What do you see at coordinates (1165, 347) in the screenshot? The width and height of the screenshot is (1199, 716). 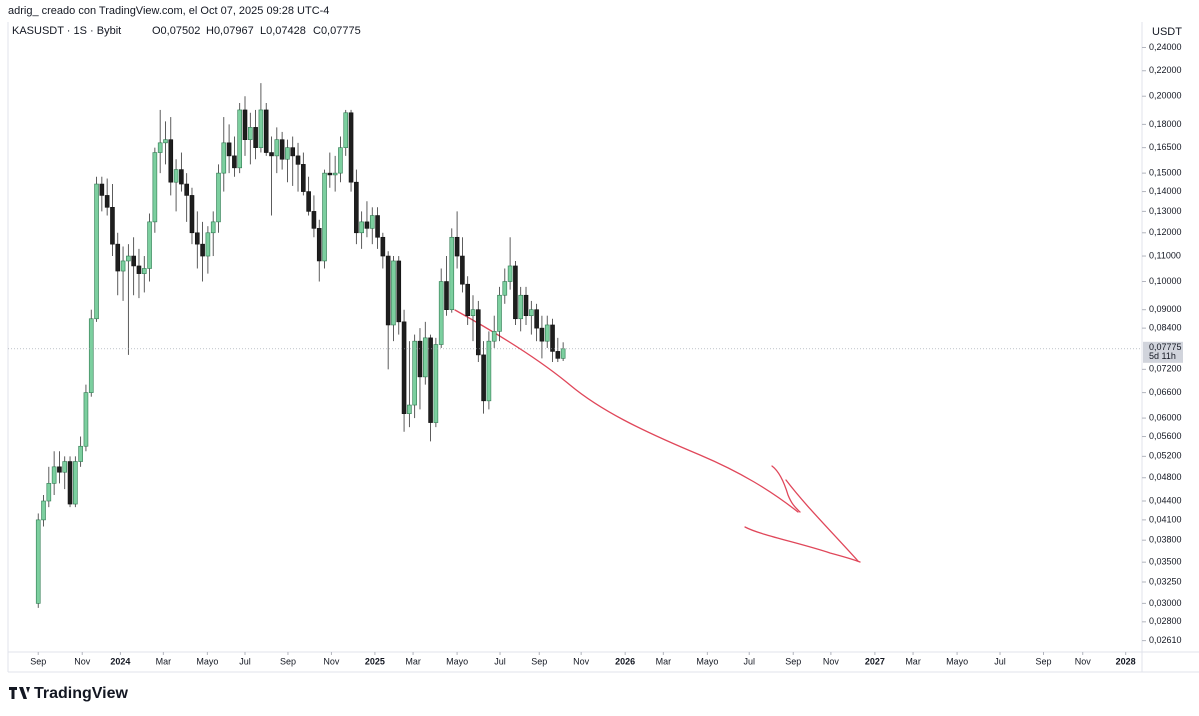 I see `last-price-label: 0,07775` at bounding box center [1165, 347].